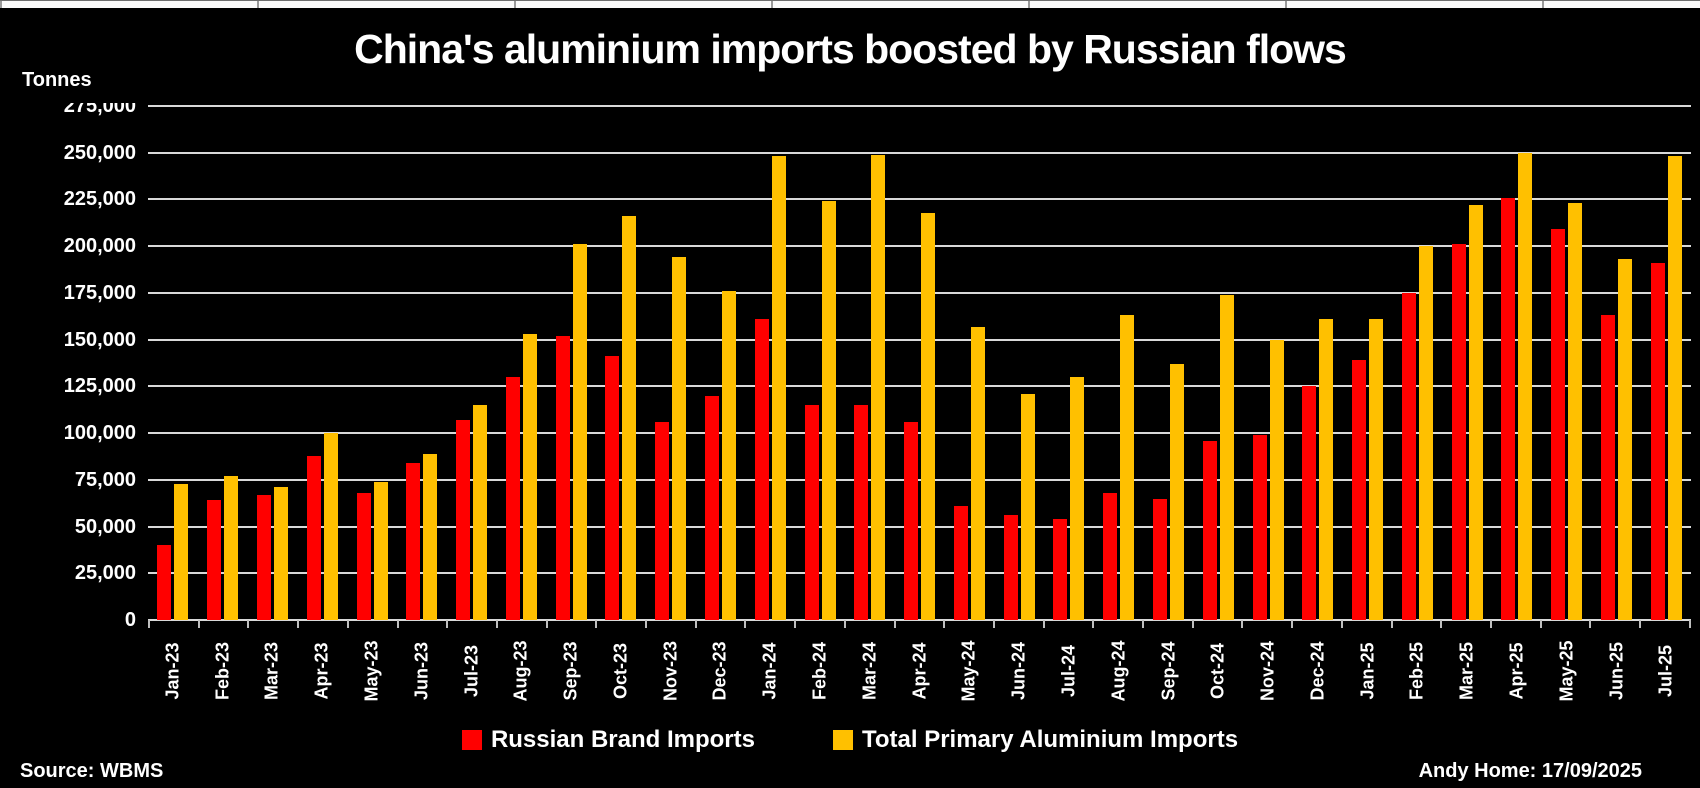  What do you see at coordinates (1218, 671) in the screenshot?
I see `x-axis-label-cell: Oct-24` at bounding box center [1218, 671].